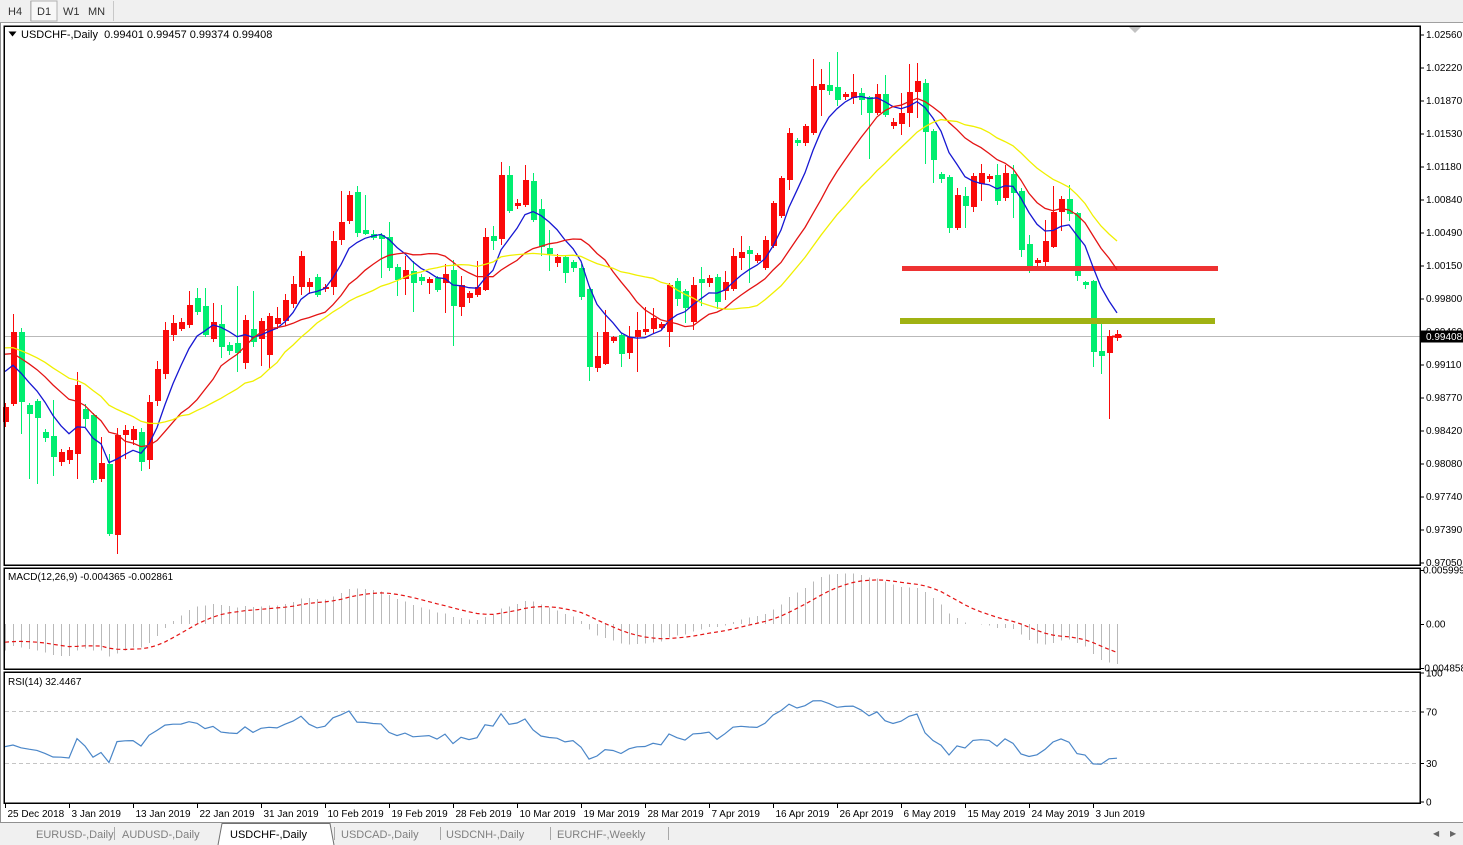 The width and height of the screenshot is (1463, 845). What do you see at coordinates (1432, 764) in the screenshot?
I see `svg-text: 30` at bounding box center [1432, 764].